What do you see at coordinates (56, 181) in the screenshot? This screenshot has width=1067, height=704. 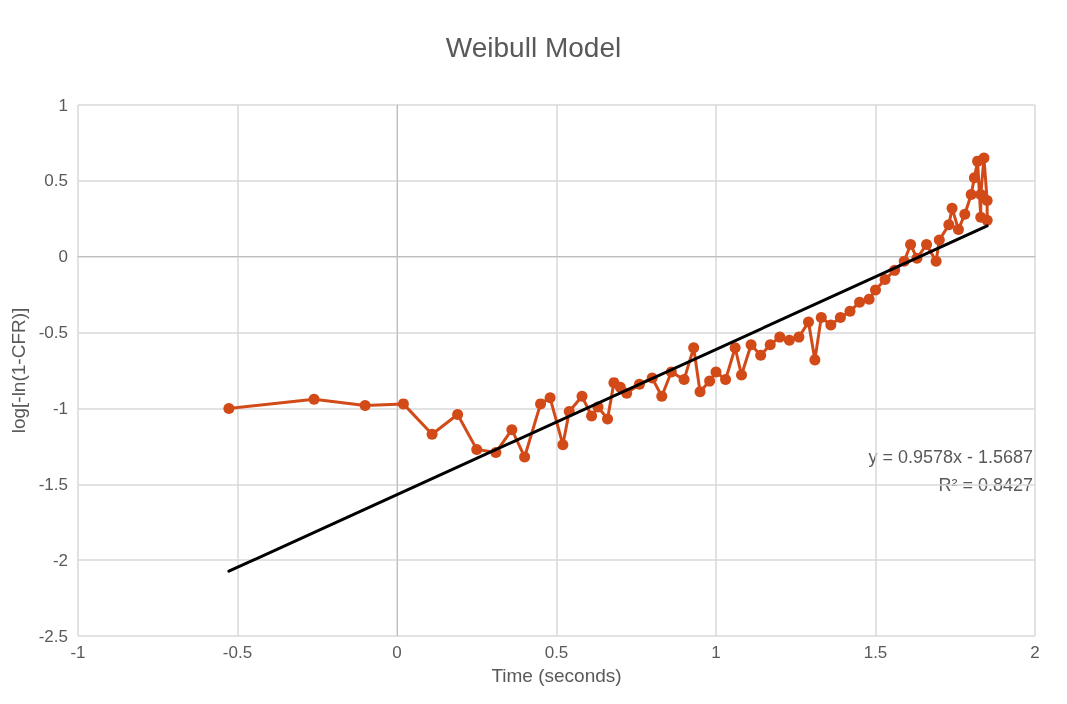 I see `y-tick-label: 0.5` at bounding box center [56, 181].